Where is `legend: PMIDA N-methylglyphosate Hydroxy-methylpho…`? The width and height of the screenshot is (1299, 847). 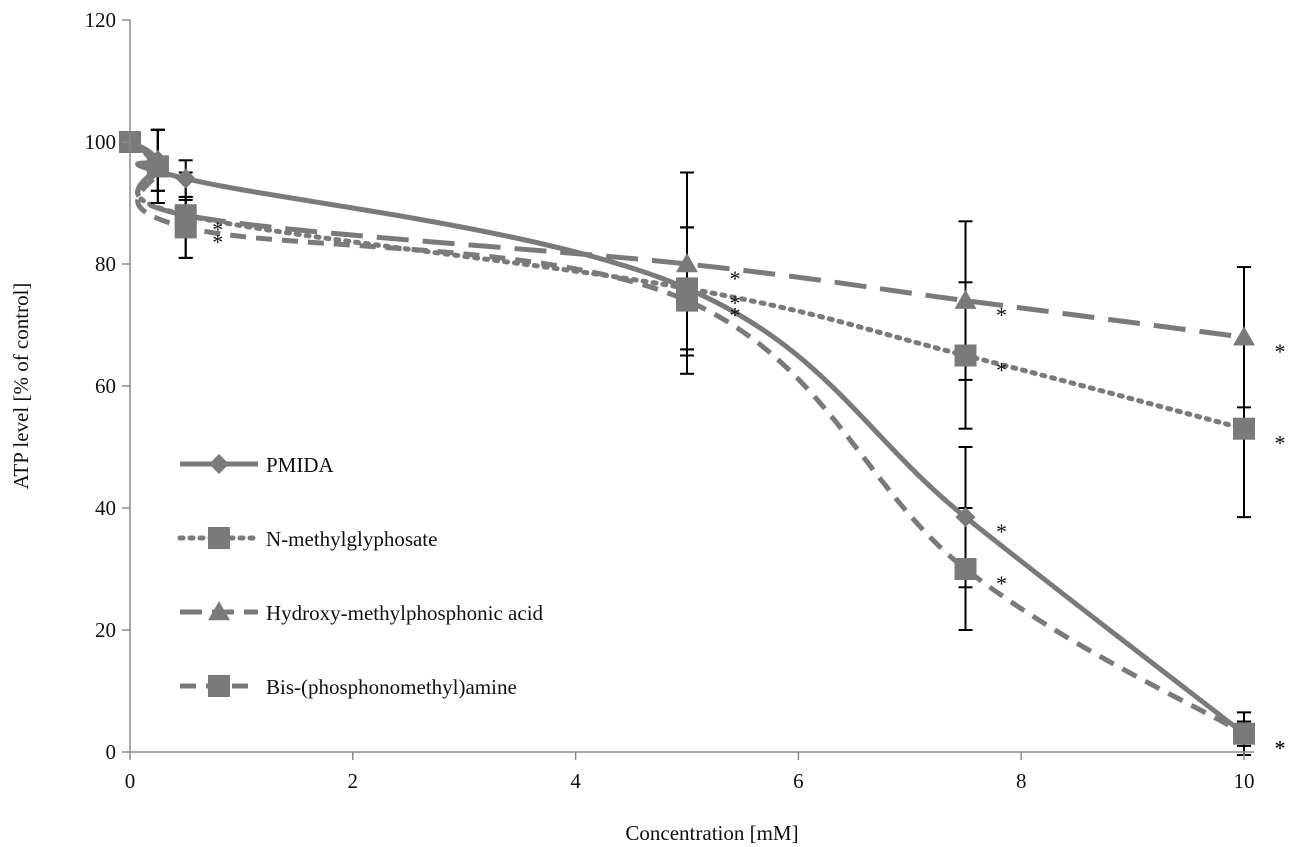 legend: PMIDA N-methylglyphosate Hydroxy-methylpho… is located at coordinates (360, 576).